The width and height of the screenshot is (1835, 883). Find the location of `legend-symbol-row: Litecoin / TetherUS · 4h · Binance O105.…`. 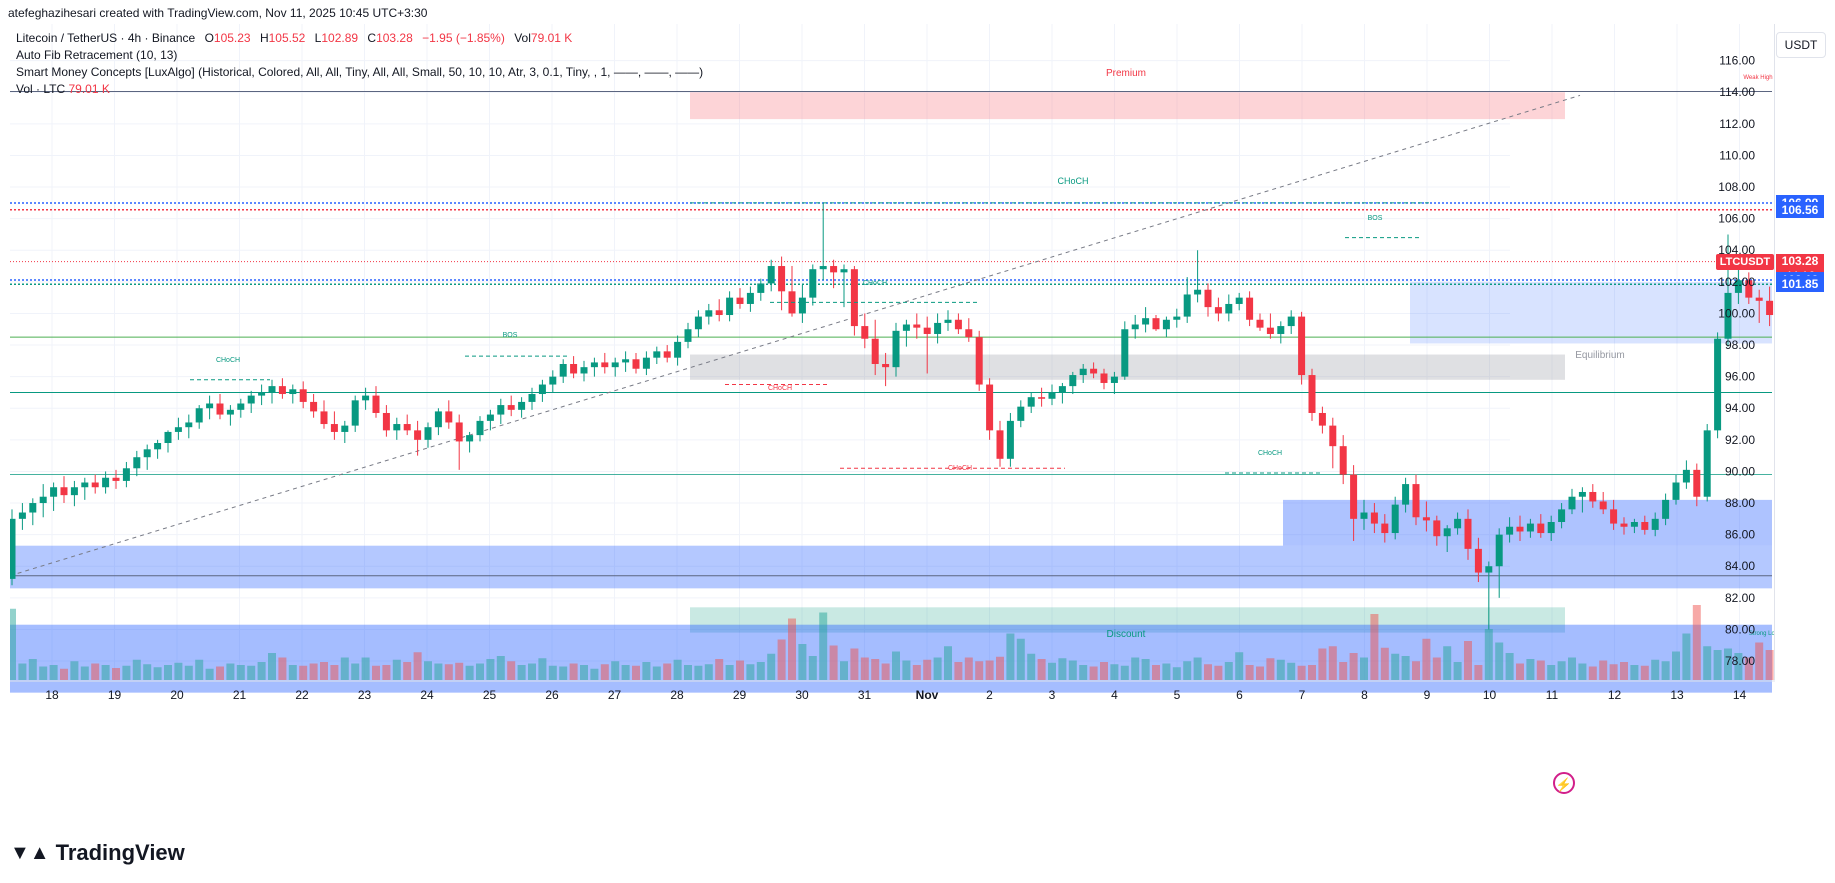

legend-symbol-row: Litecoin / TetherUS · 4h · Binance O105.… is located at coordinates (359, 38).